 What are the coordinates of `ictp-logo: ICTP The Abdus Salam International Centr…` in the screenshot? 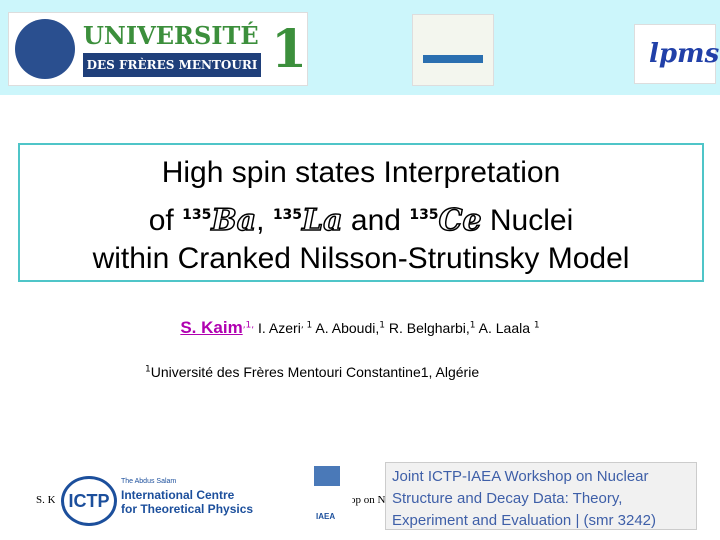 It's located at (160, 498).